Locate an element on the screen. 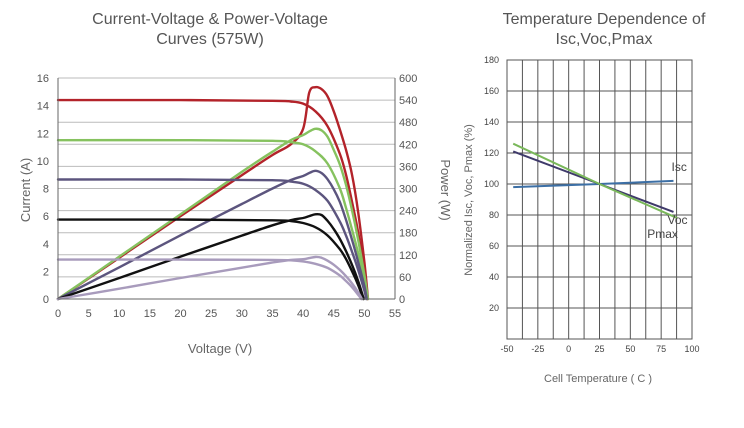 The image size is (744, 428). chart1-x-tick-label: 35 is located at coordinates (272, 314).